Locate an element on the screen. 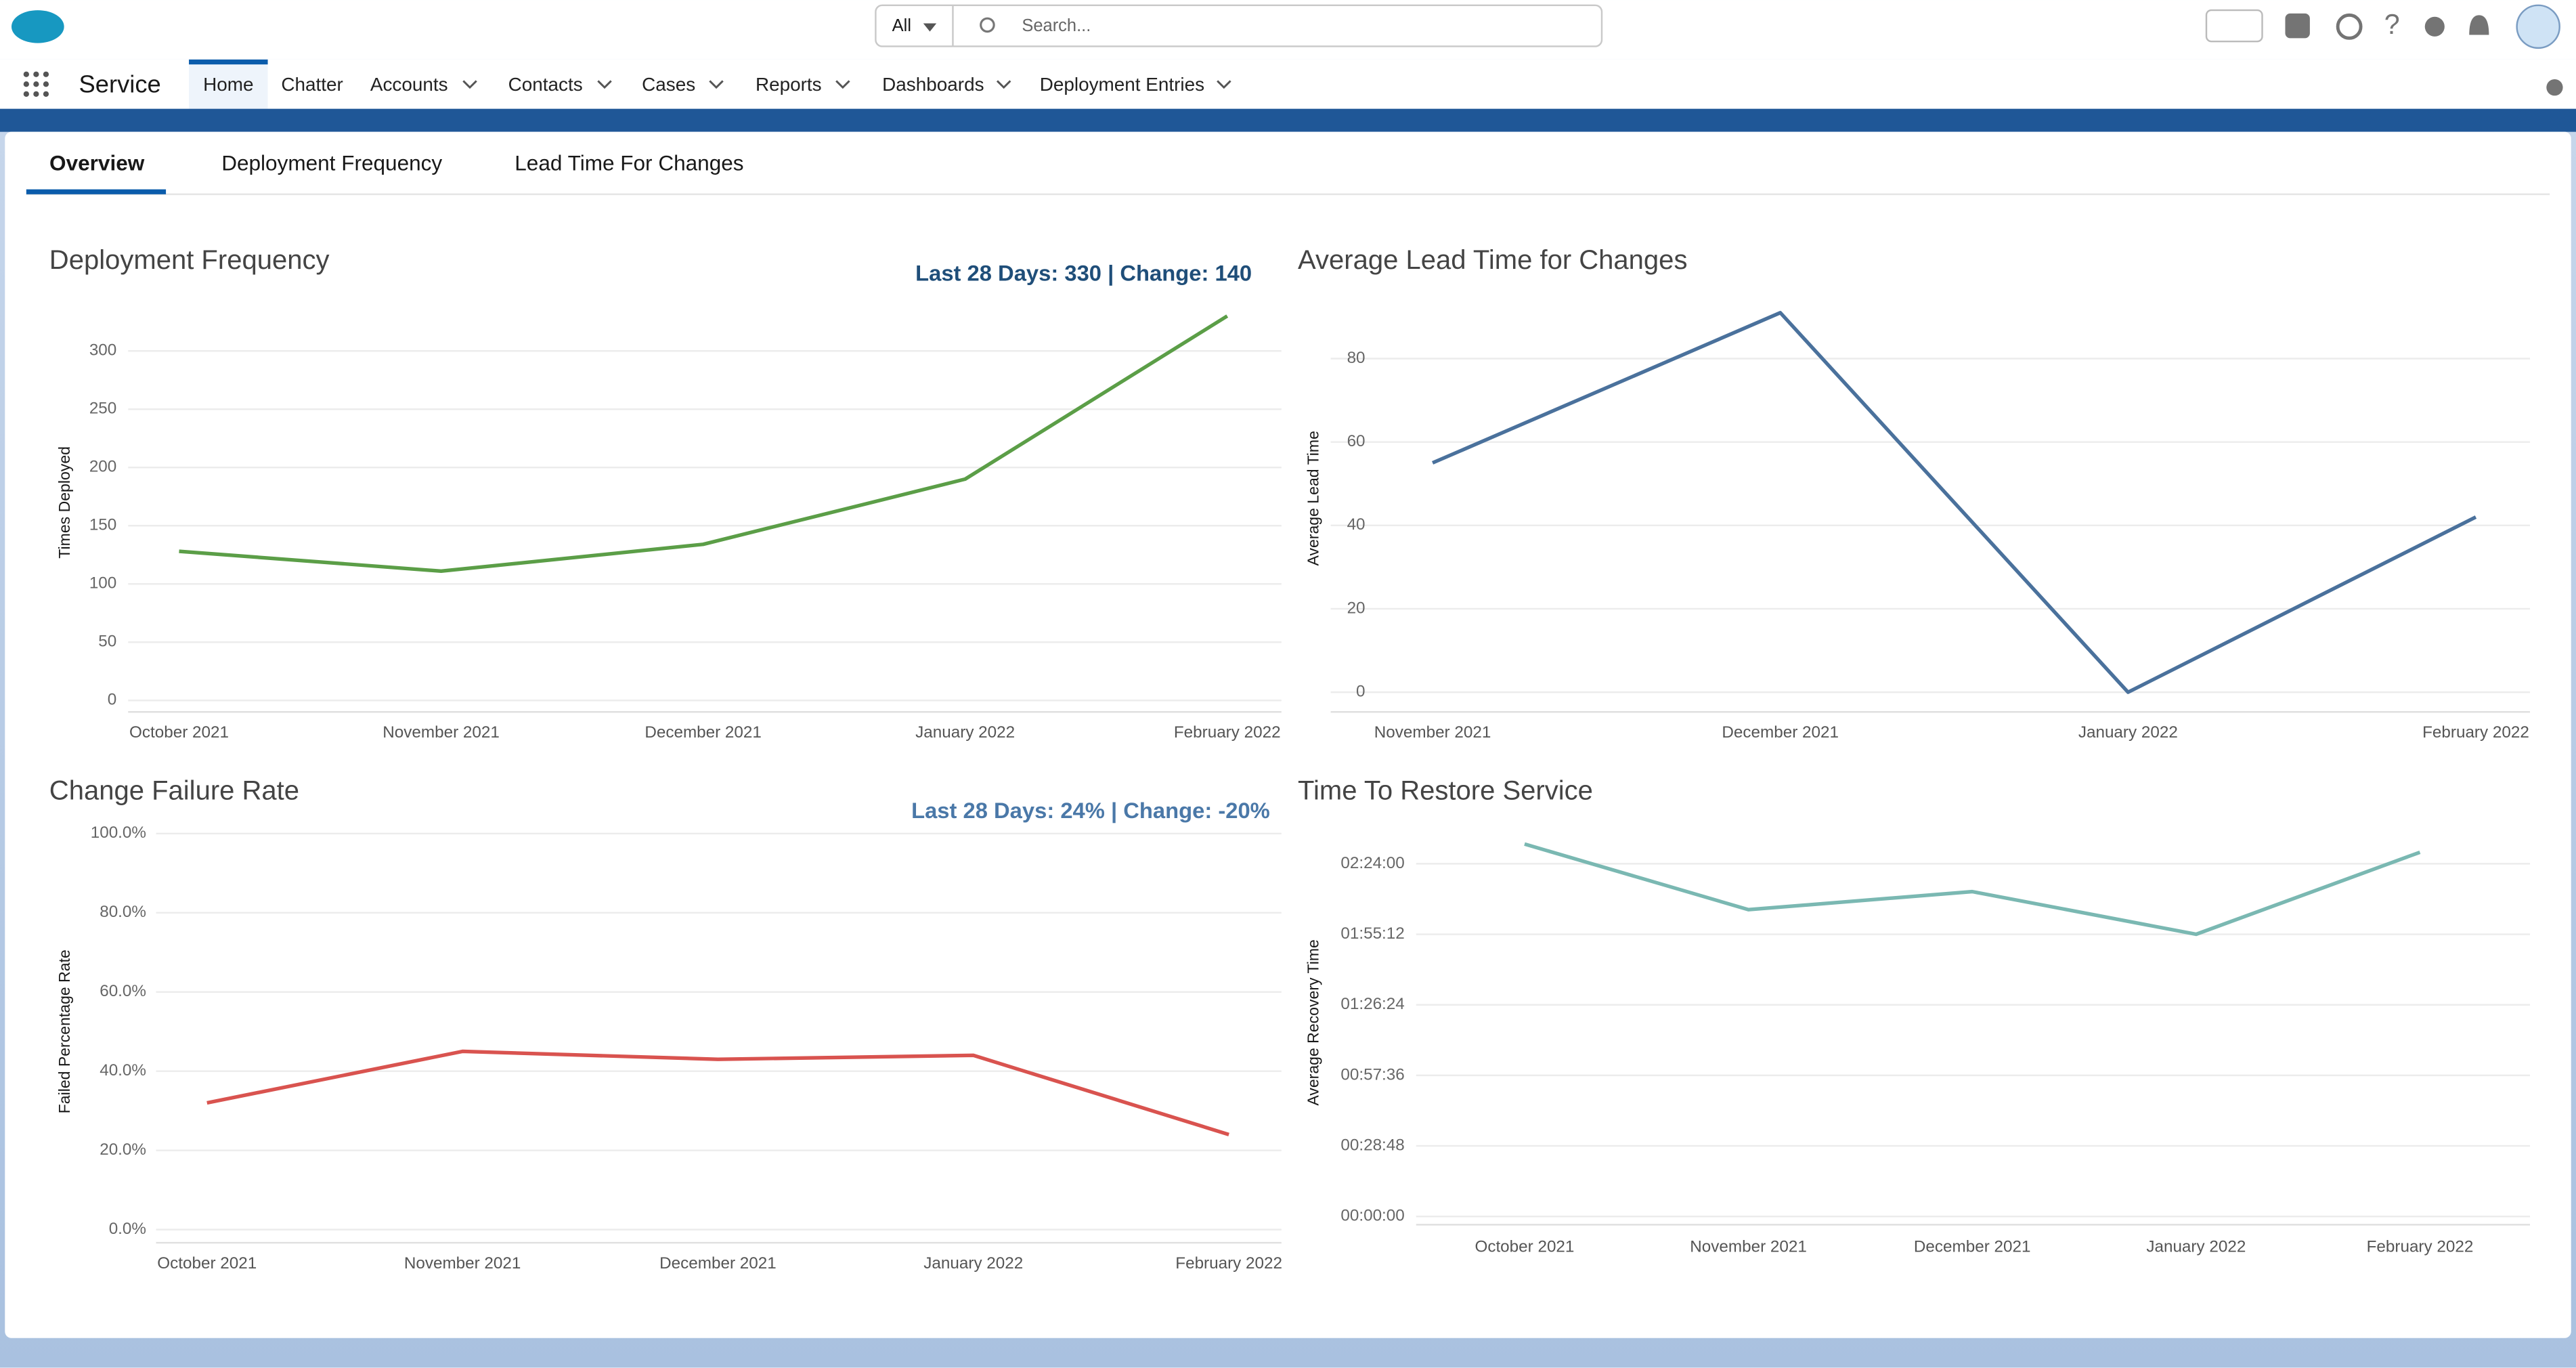  y-tick-label: 200 is located at coordinates (102, 467).